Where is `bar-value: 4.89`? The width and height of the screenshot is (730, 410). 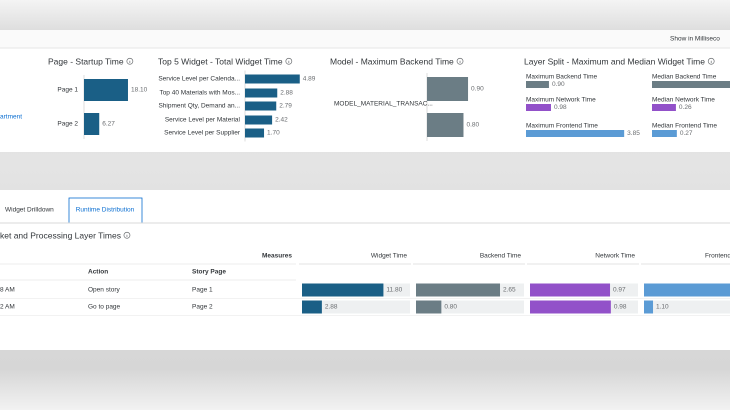
bar-value: 4.89 is located at coordinates (309, 79).